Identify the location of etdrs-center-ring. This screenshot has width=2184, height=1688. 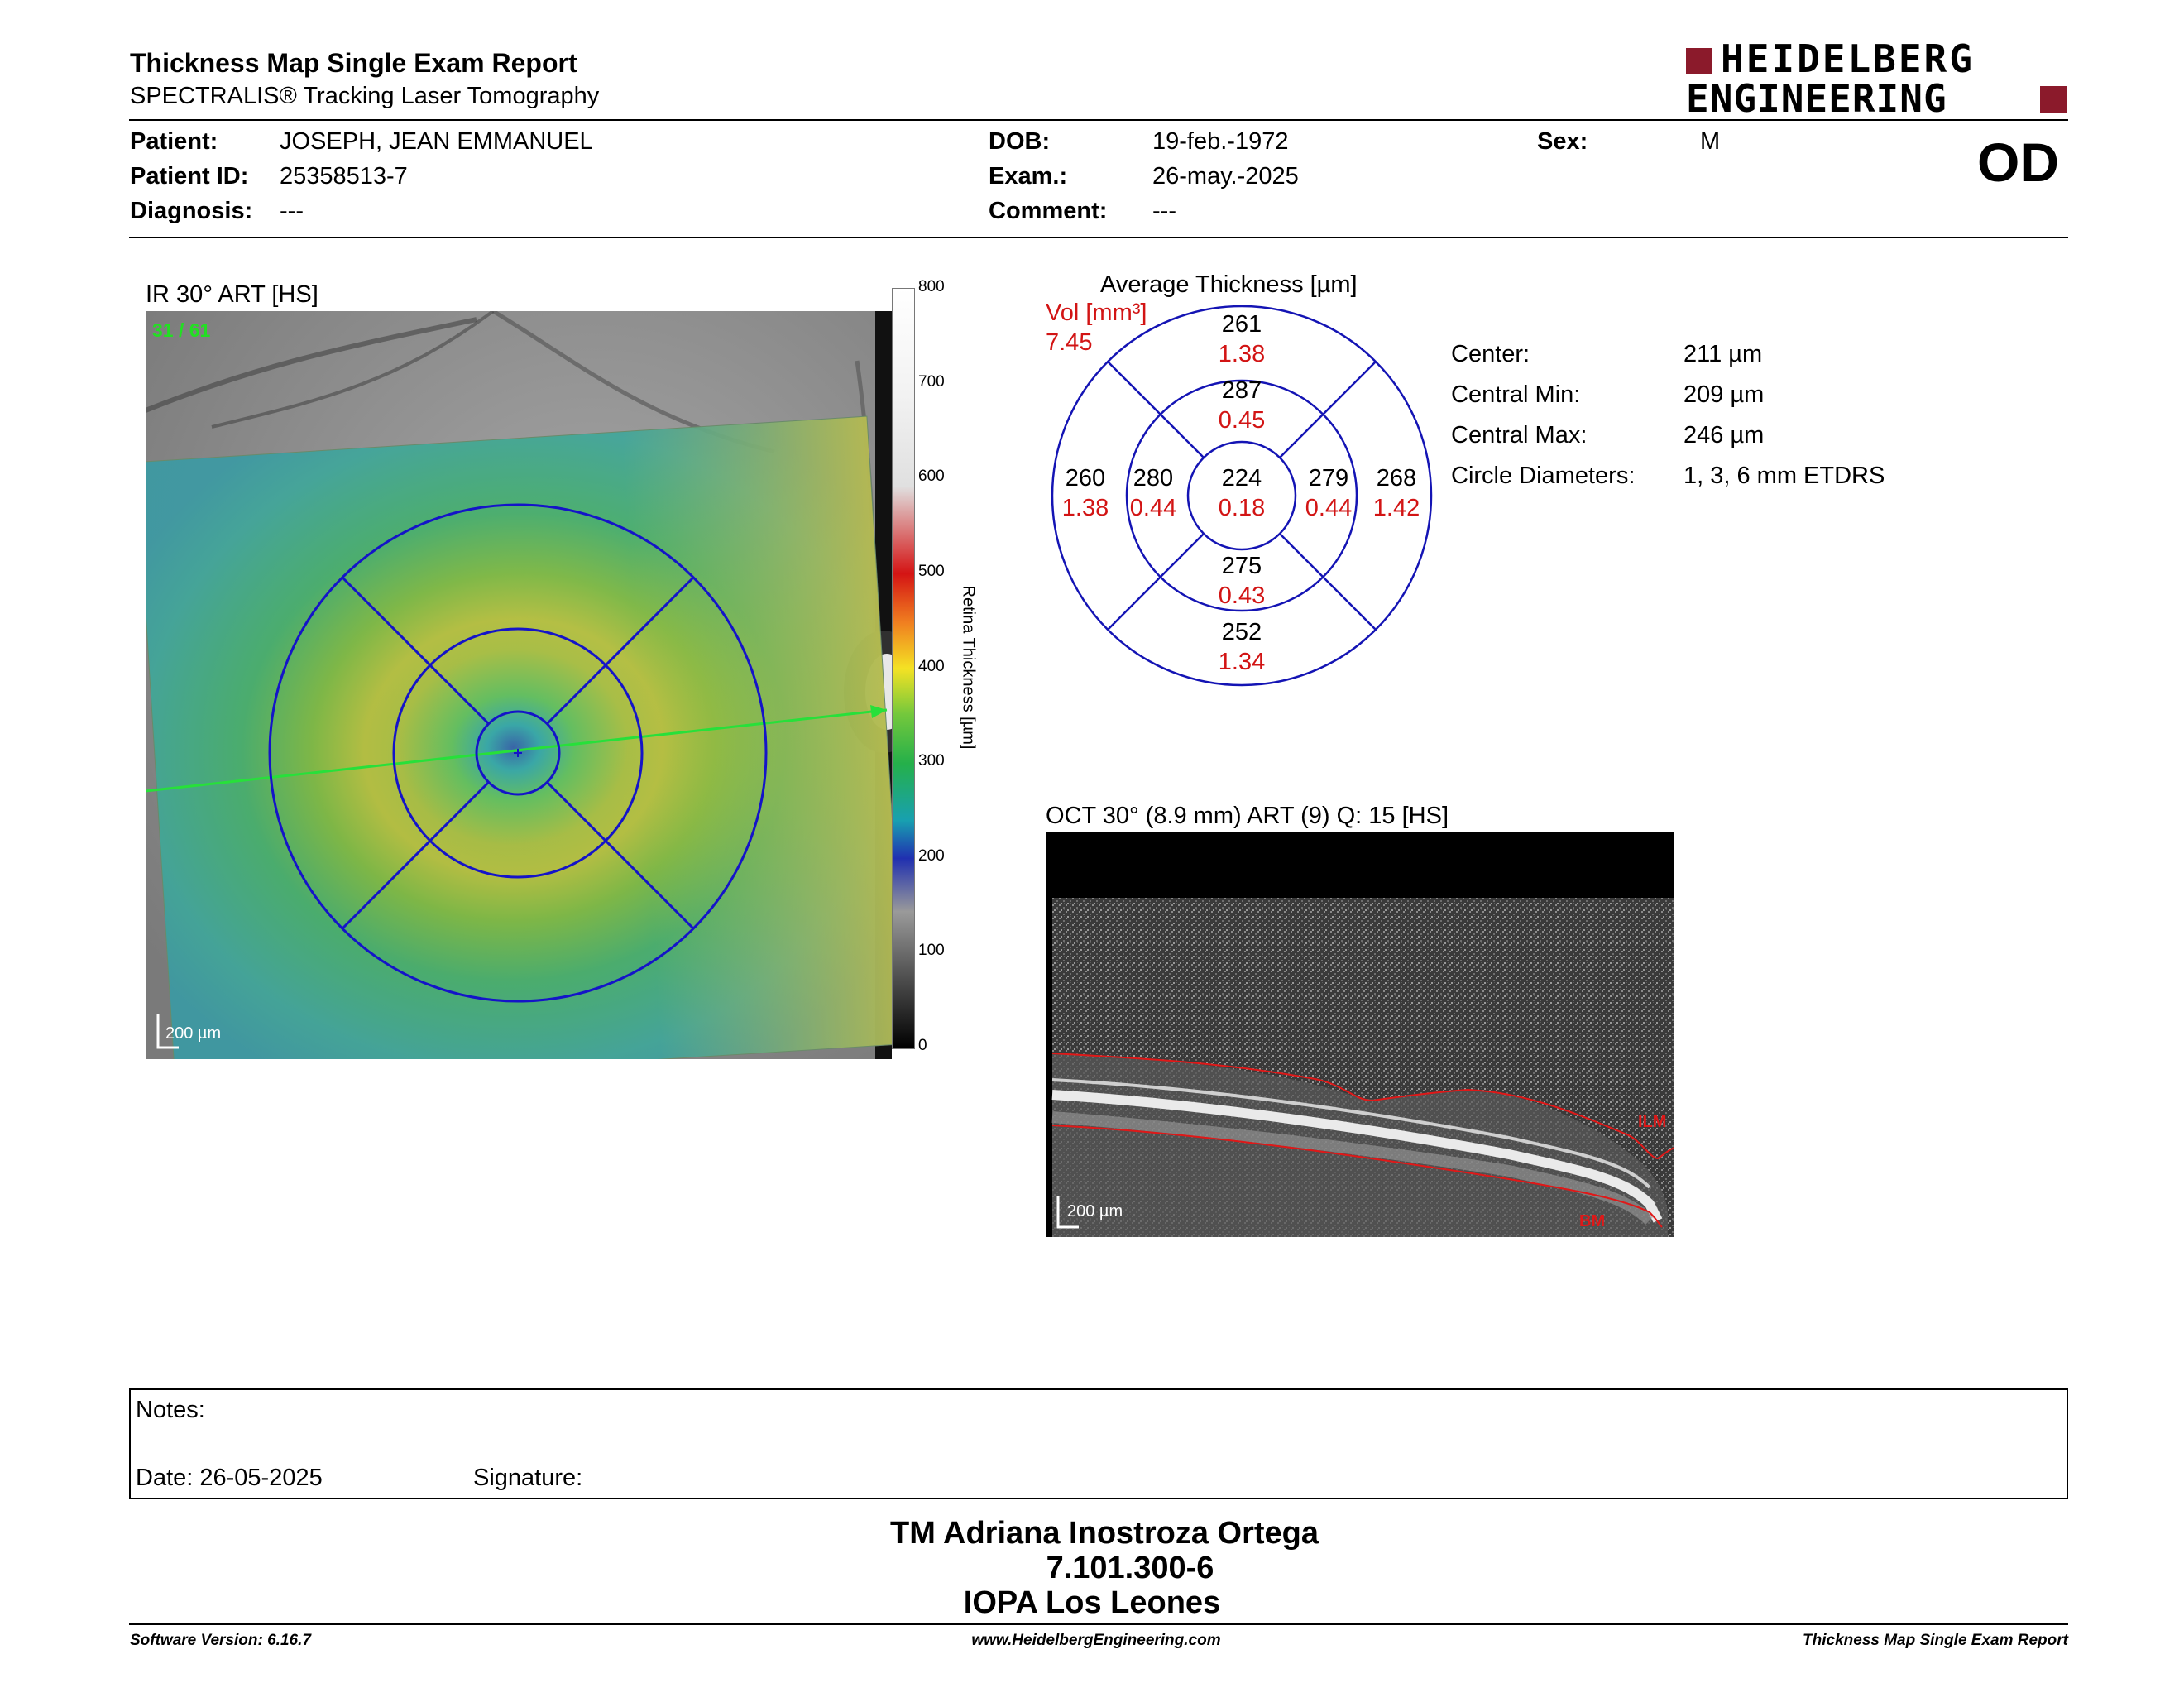
(1241, 495).